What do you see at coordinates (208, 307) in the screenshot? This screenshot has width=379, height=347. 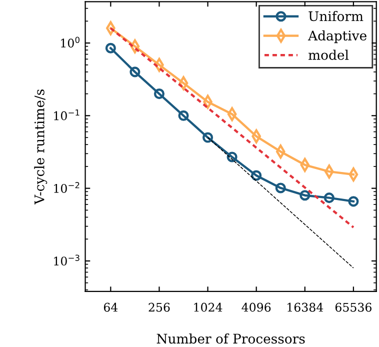 I see `x-tick-label: 1024` at bounding box center [208, 307].